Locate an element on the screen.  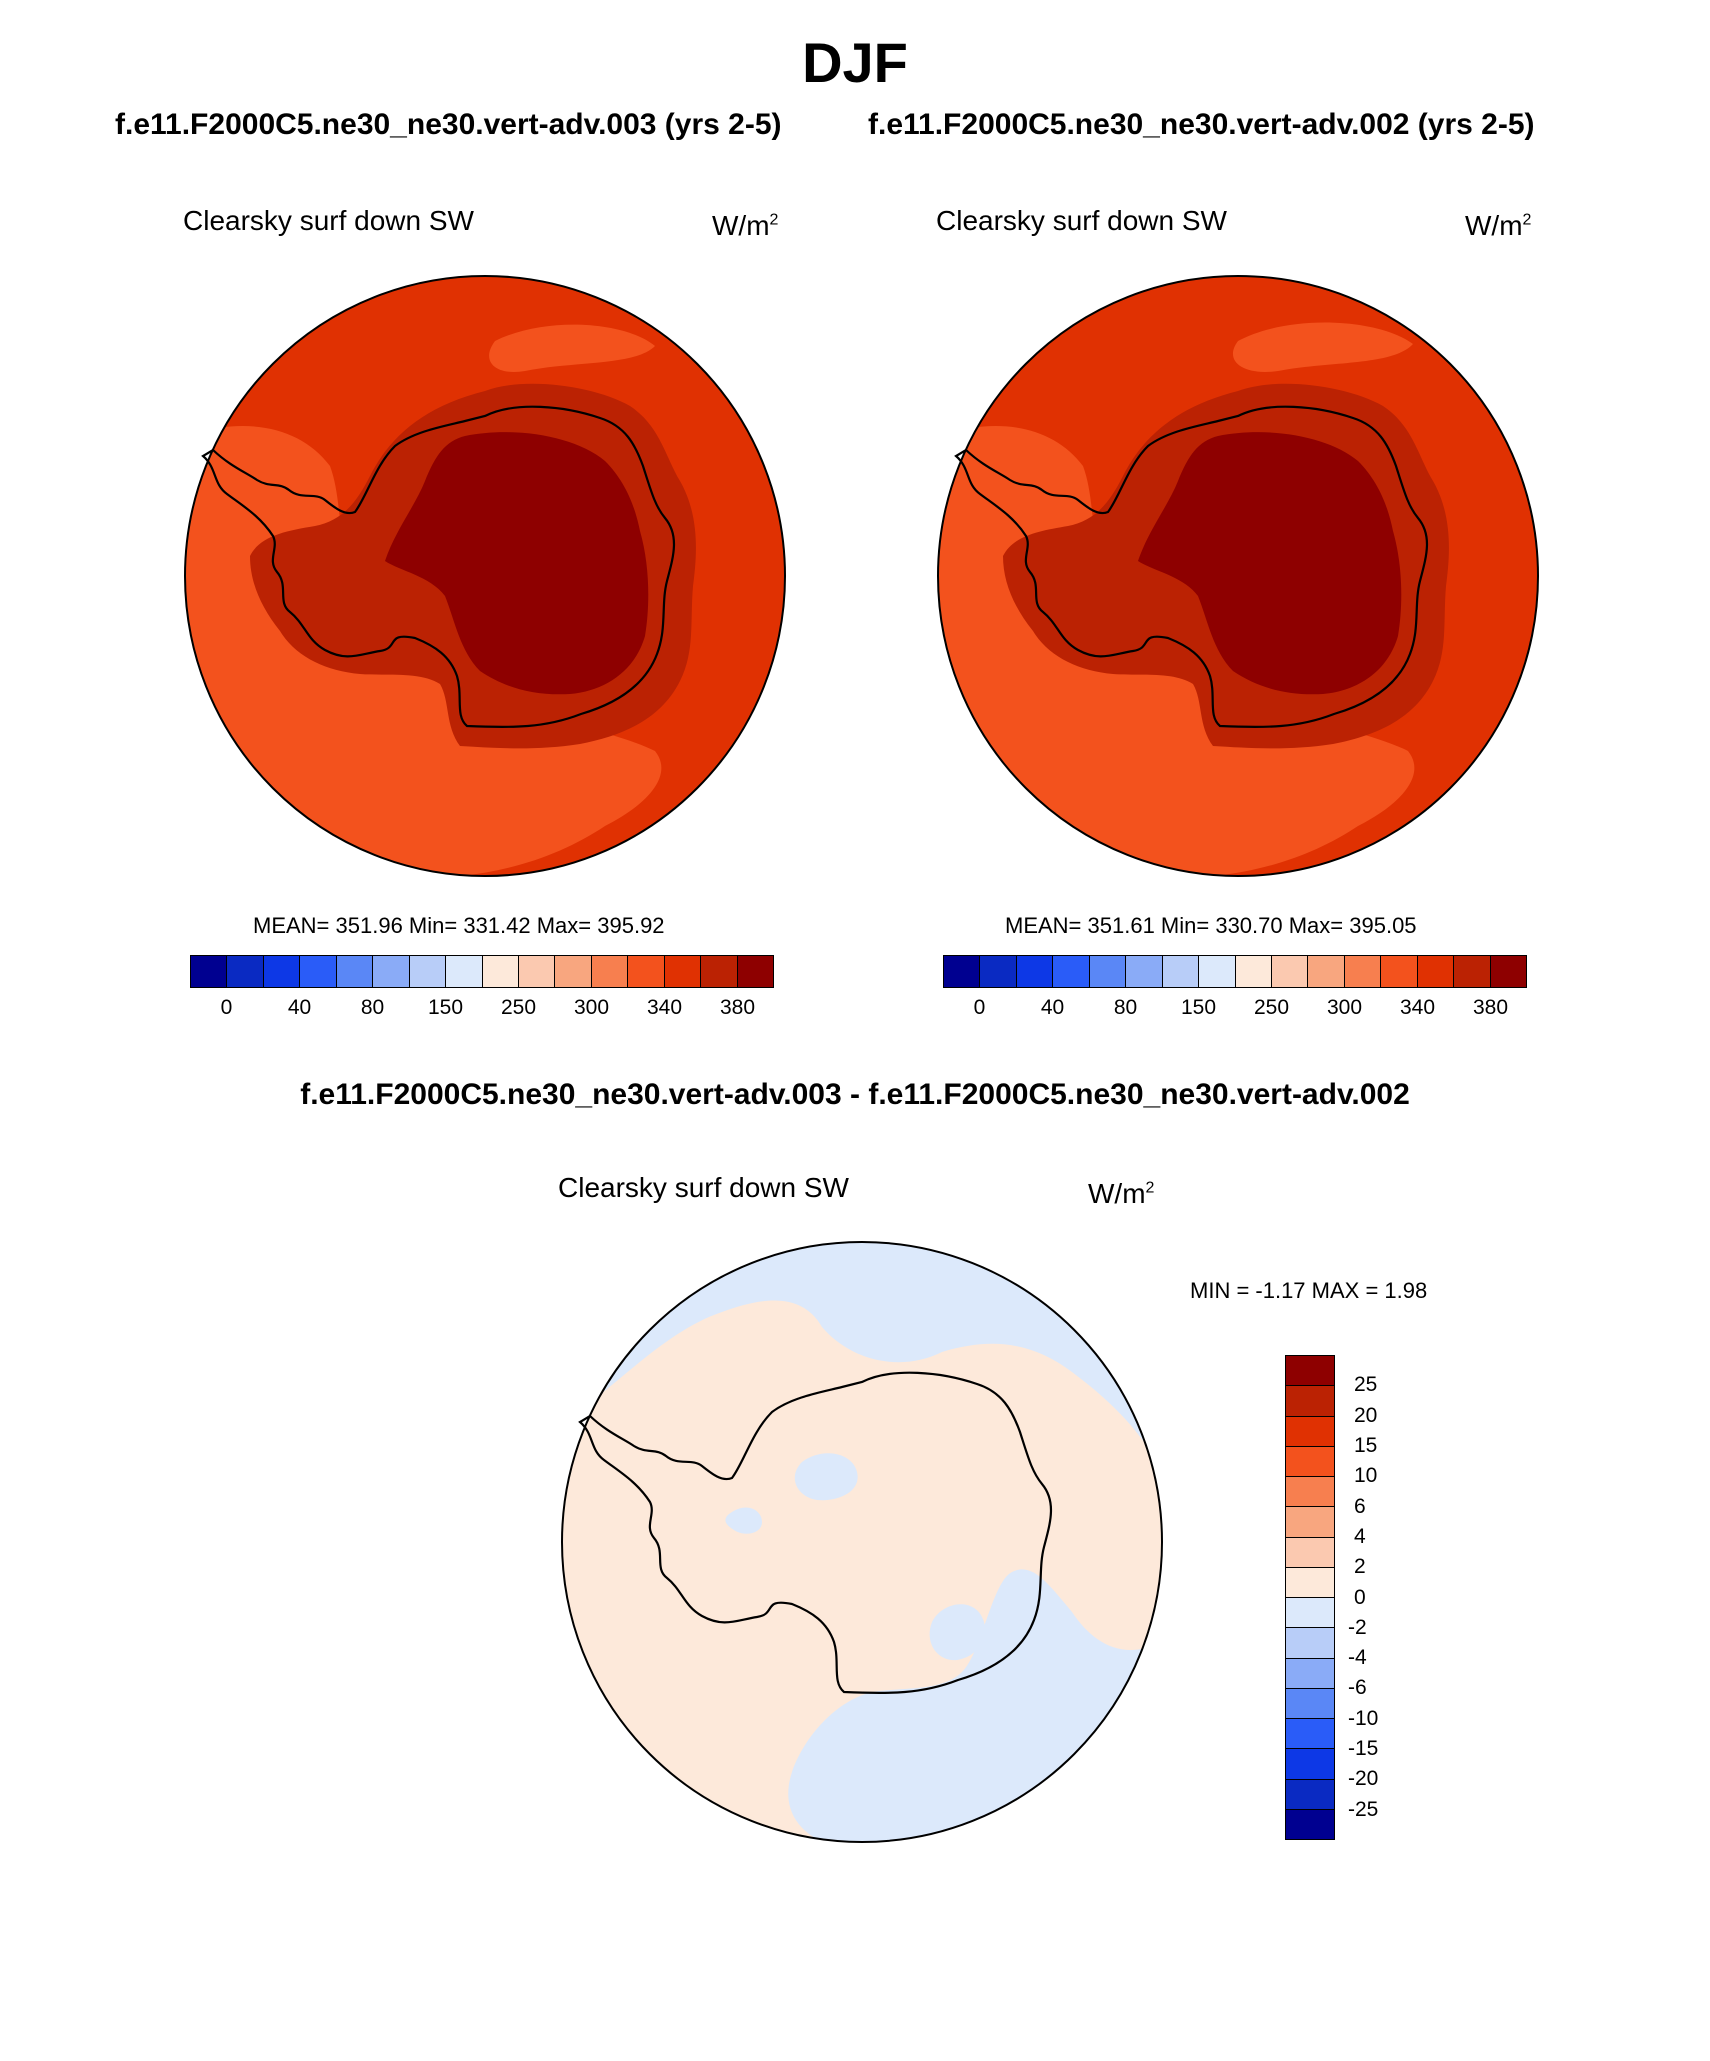
panel-b-colorbar is located at coordinates (1235, 971).